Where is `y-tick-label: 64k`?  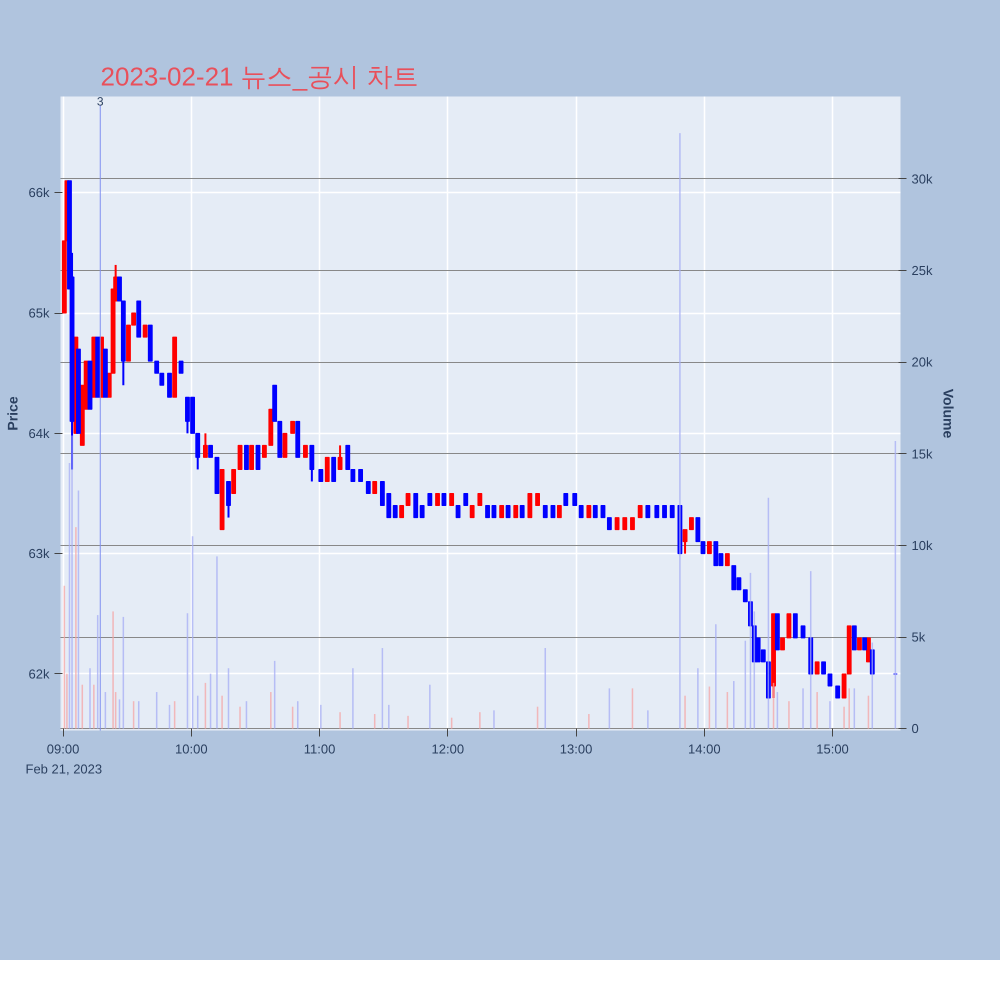
y-tick-label: 64k is located at coordinates (39, 433).